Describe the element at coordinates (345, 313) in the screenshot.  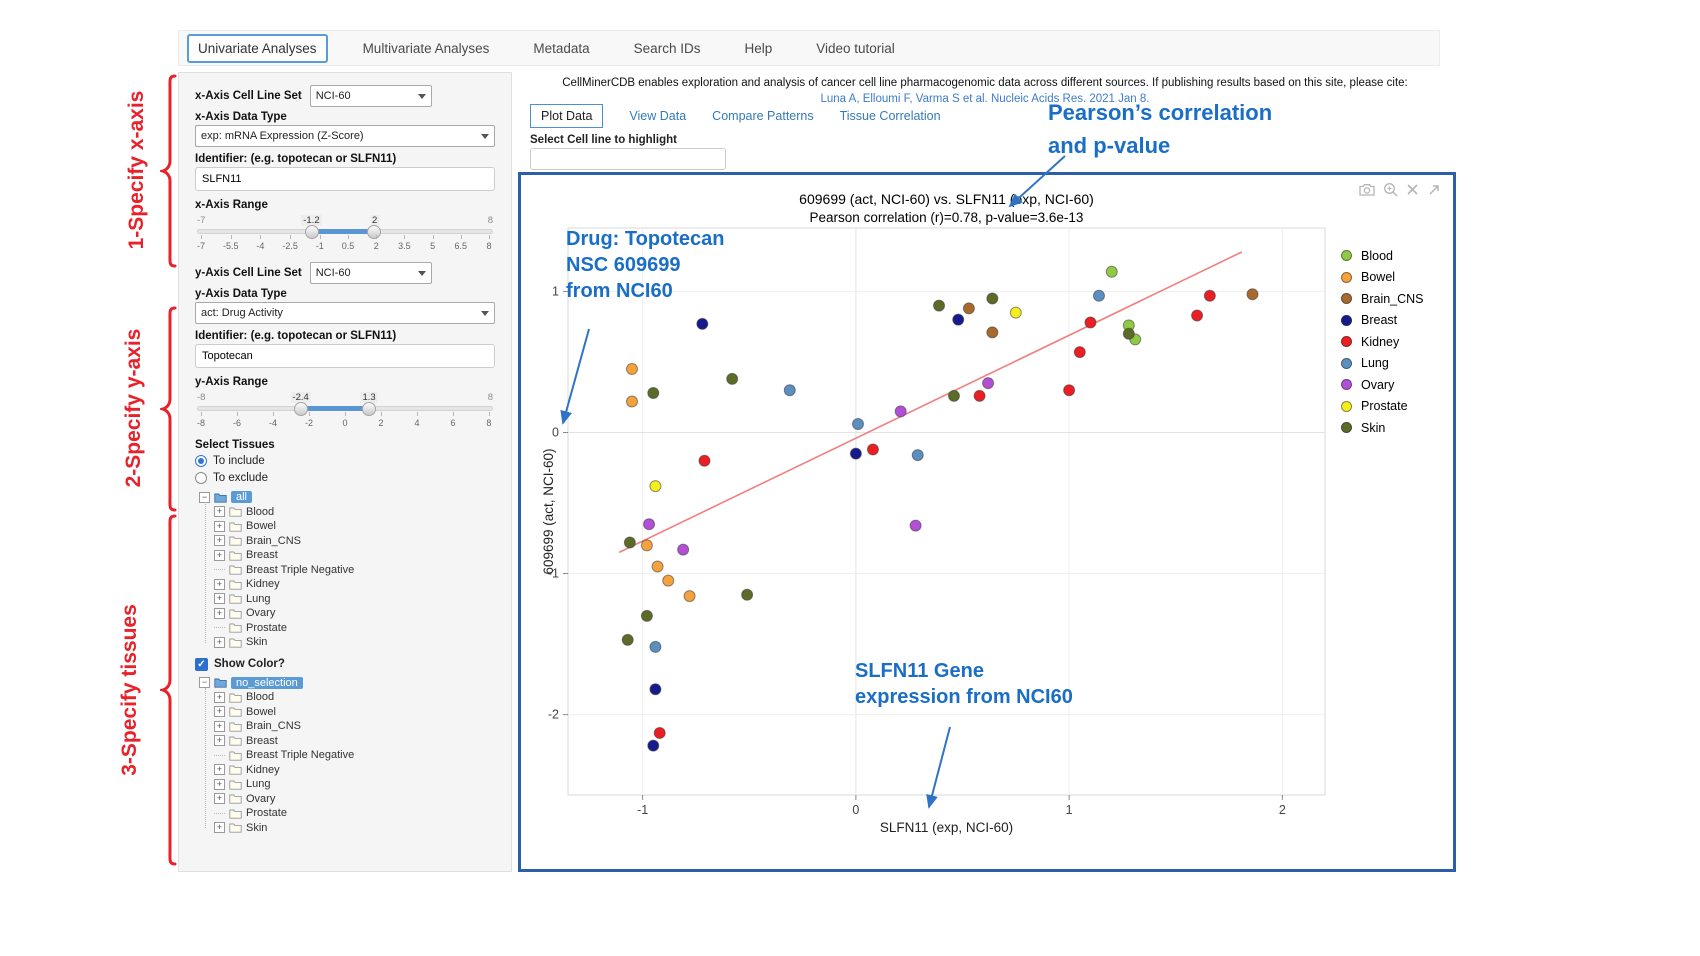
I see `y-data-type-select: act: Drug Activity` at that location.